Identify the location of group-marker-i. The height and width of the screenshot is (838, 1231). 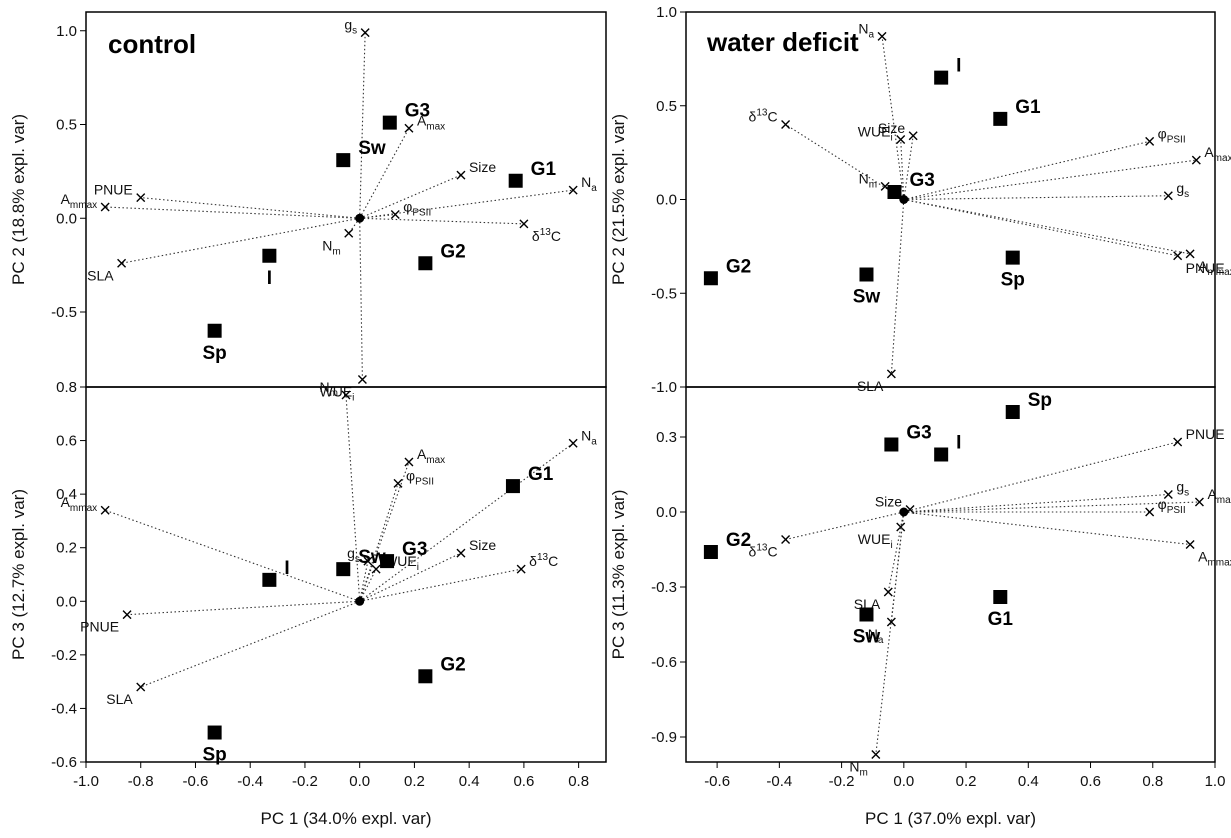
(941, 454).